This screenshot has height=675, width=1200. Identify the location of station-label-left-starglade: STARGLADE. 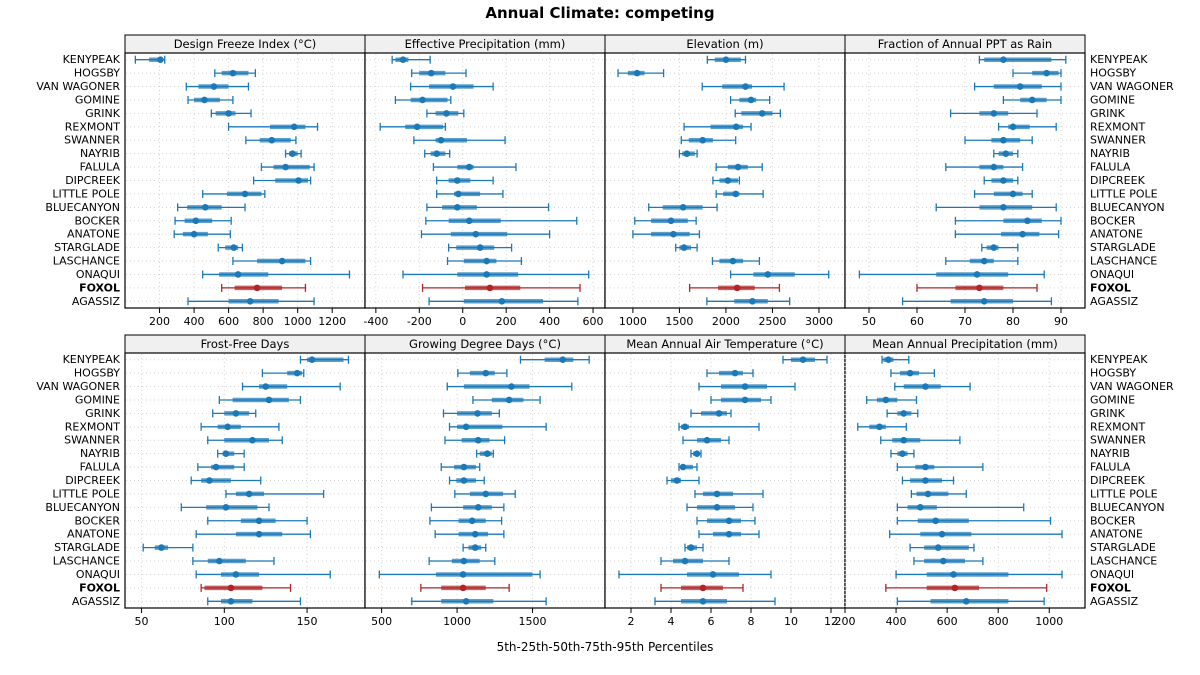
(87, 547).